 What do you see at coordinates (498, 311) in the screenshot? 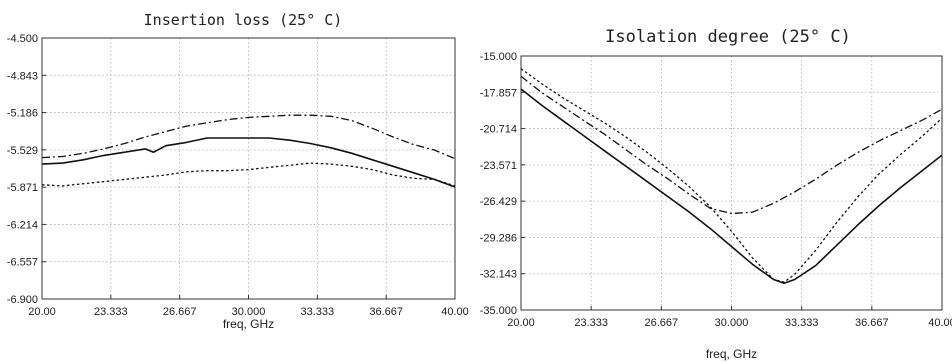
I see `y-tick-label: -35.000` at bounding box center [498, 311].